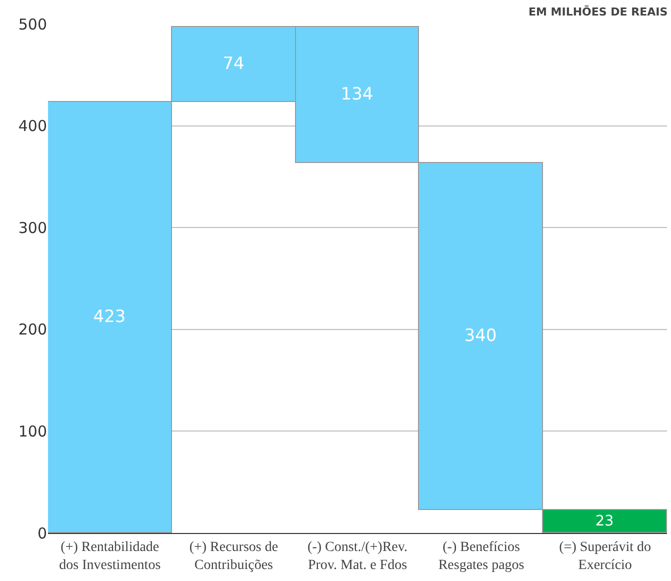  Describe the element at coordinates (110, 556) in the screenshot. I see `x-tick-label: (+) Rentabilidade dos Investimentos` at that location.